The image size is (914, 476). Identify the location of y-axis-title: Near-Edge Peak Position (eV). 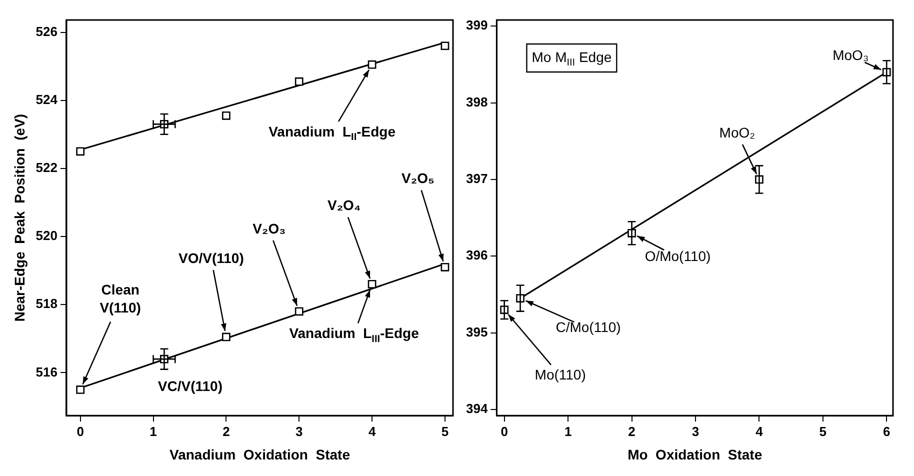
(19, 218).